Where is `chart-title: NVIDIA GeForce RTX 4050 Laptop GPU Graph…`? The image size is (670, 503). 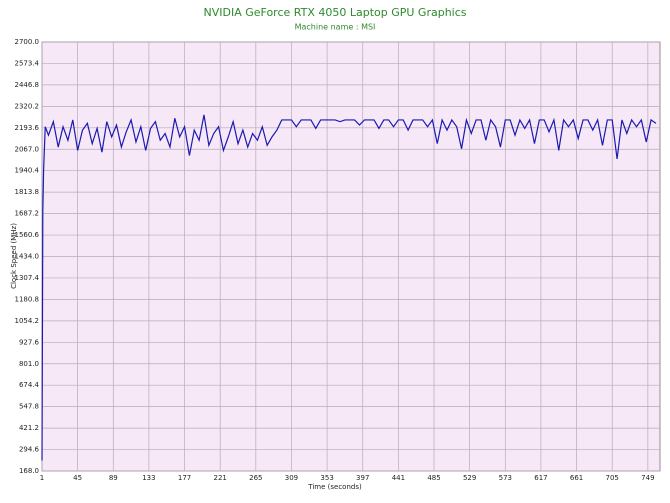 chart-title: NVIDIA GeForce RTX 4050 Laptop GPU Graph… is located at coordinates (334, 12).